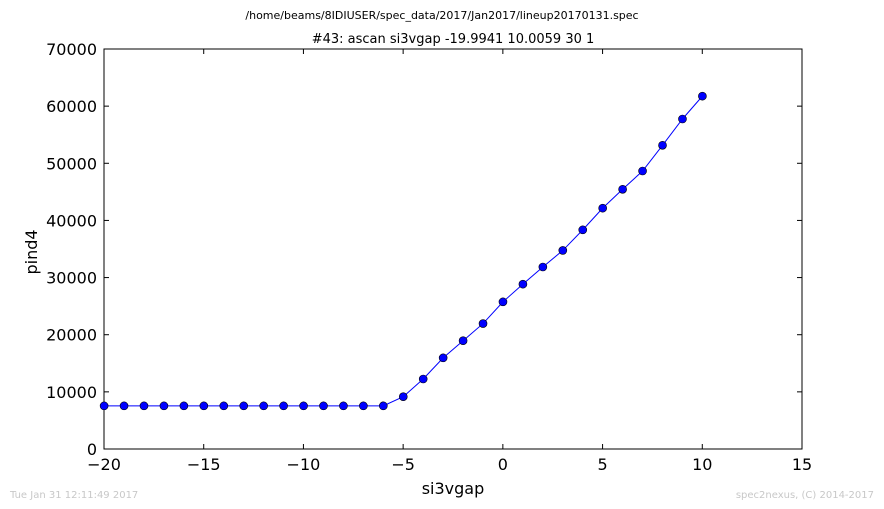  Describe the element at coordinates (304, 464) in the screenshot. I see `x-tick-label: −10` at that location.